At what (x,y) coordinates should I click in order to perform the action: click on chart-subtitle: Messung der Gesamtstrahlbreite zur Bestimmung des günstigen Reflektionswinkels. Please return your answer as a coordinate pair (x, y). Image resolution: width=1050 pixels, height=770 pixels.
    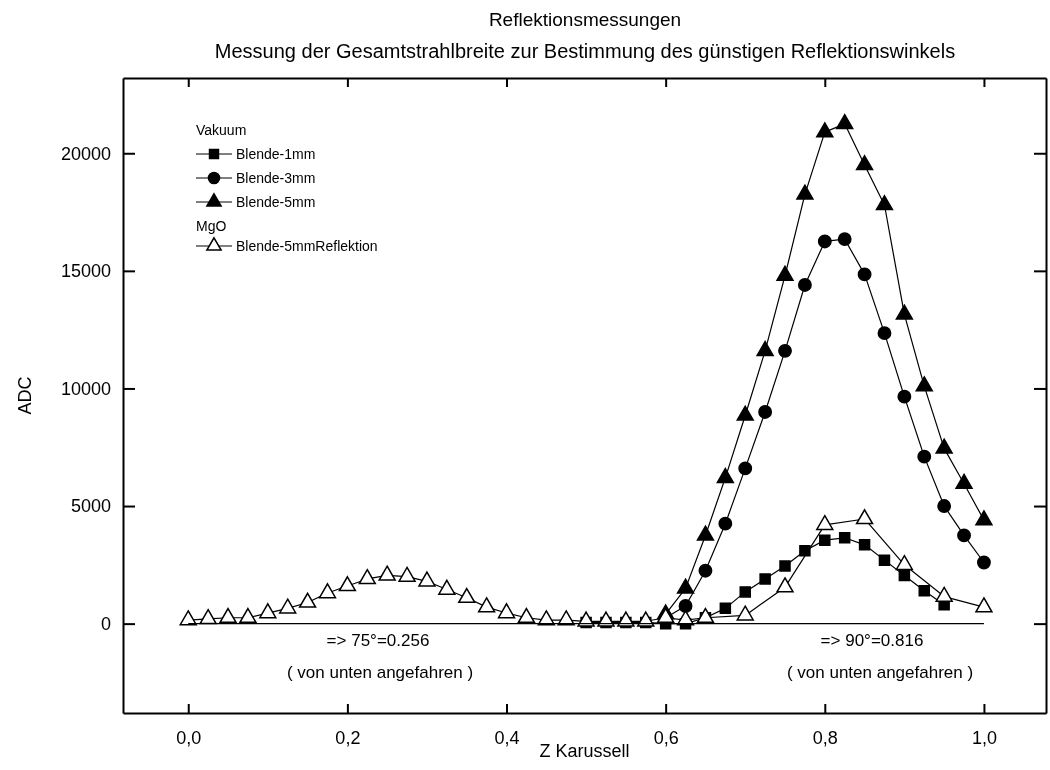
    Looking at the image, I should click on (585, 51).